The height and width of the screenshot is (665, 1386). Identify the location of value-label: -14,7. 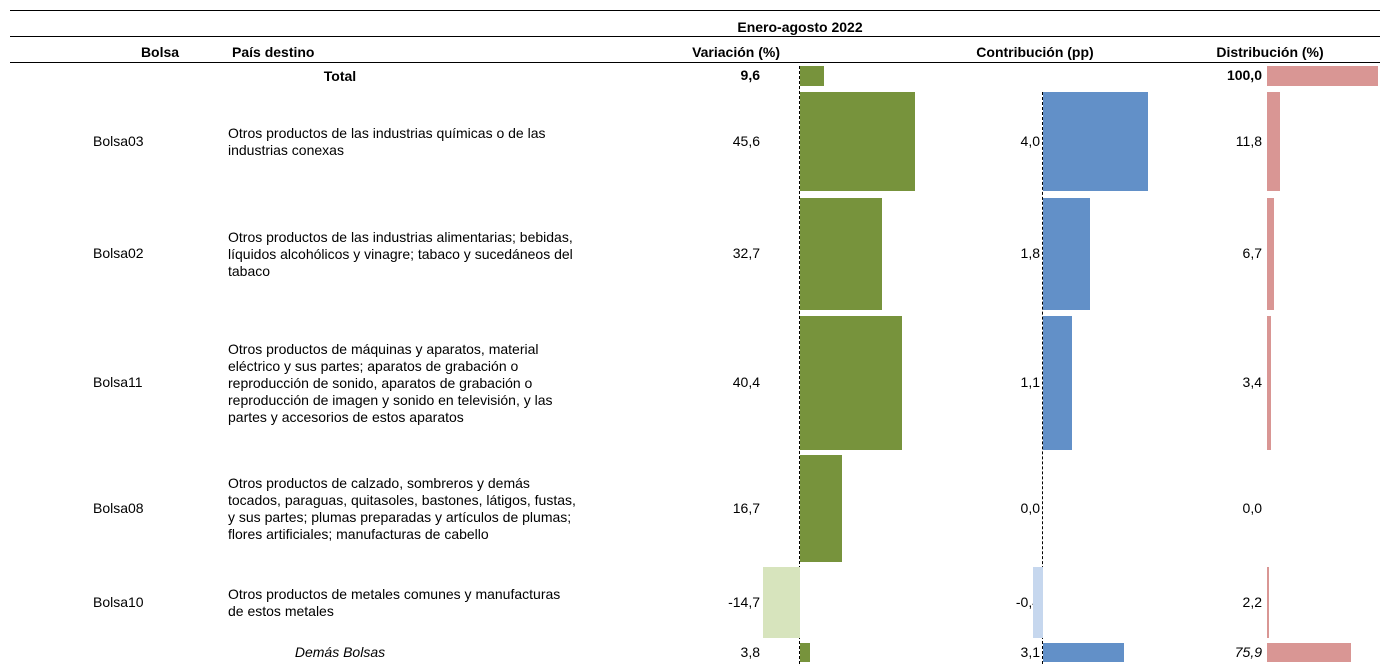
(744, 601).